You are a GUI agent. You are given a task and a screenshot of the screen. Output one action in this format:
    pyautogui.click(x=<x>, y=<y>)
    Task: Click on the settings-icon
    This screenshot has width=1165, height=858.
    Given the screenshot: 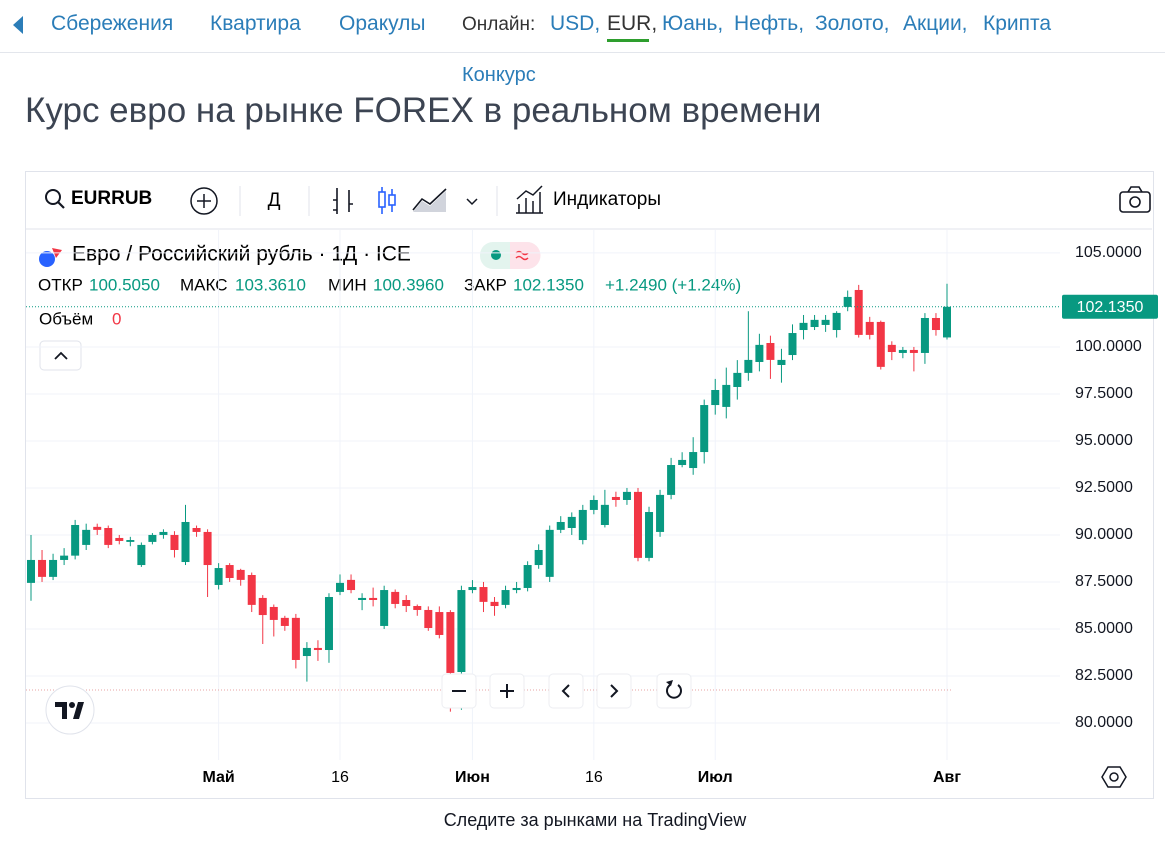 What is the action you would take?
    pyautogui.click(x=1114, y=777)
    